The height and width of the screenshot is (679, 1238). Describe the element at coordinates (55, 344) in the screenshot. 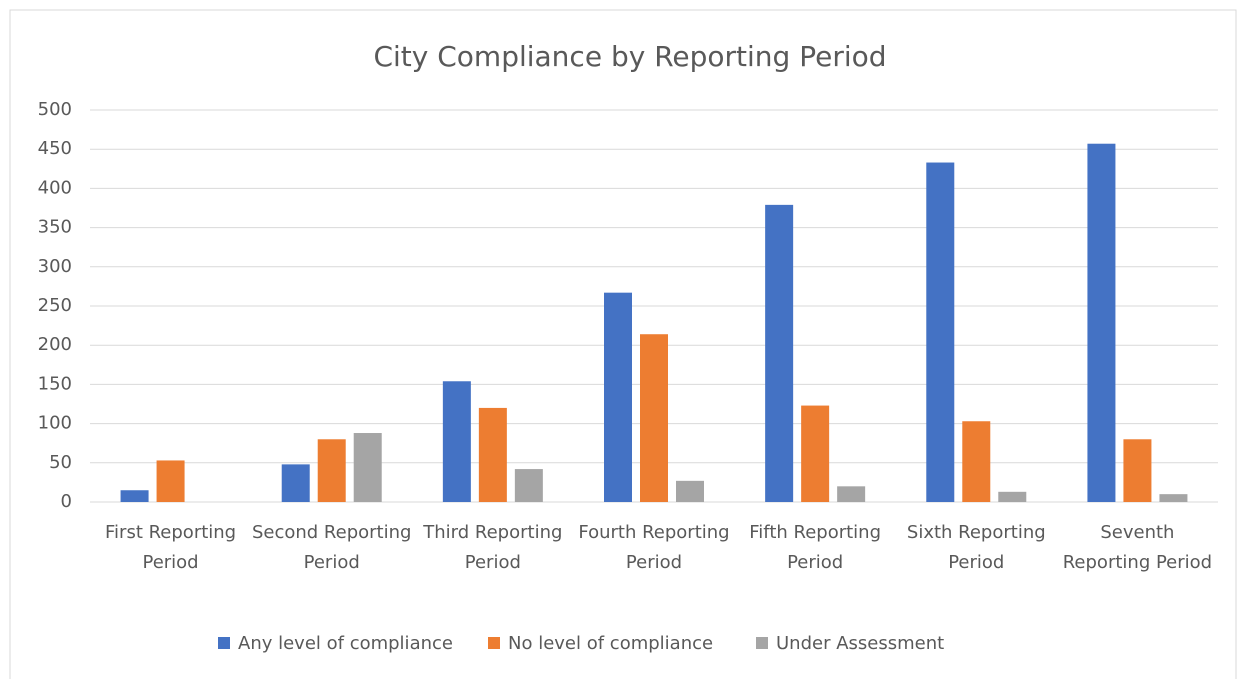

I see `y-tick-label: 200` at that location.